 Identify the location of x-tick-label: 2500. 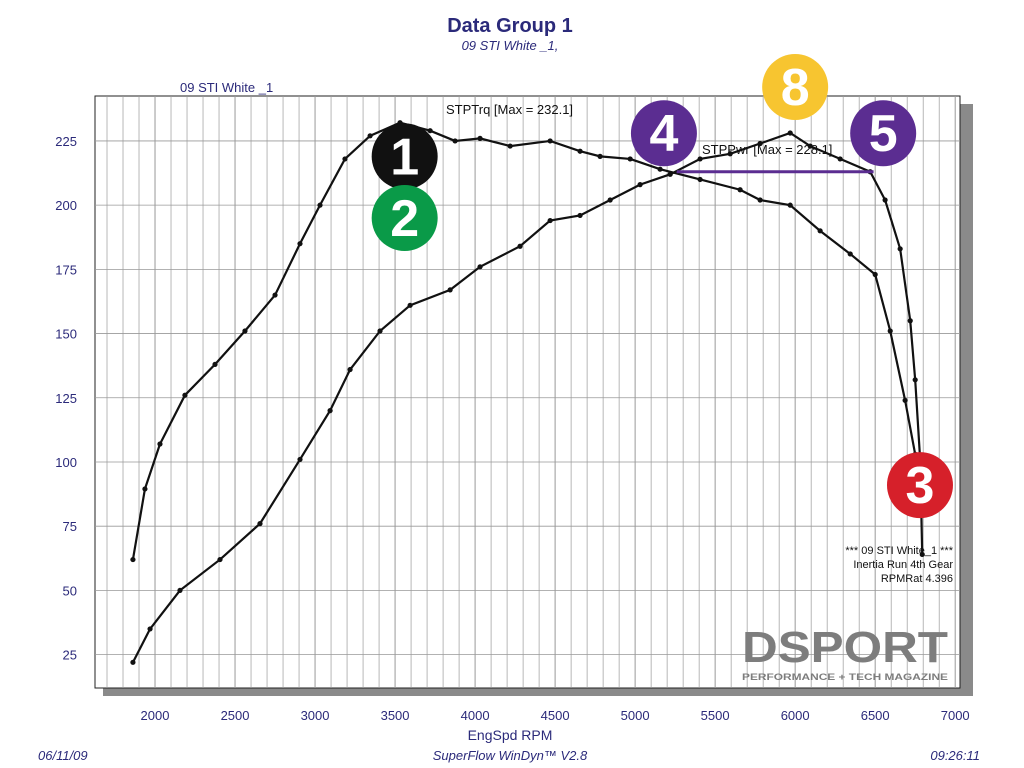
(235, 715).